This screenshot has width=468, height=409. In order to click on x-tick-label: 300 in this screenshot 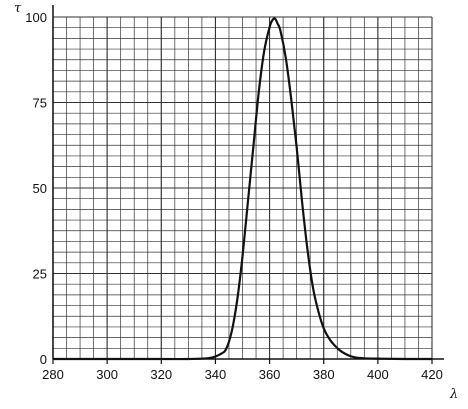, I will do `click(107, 374)`.